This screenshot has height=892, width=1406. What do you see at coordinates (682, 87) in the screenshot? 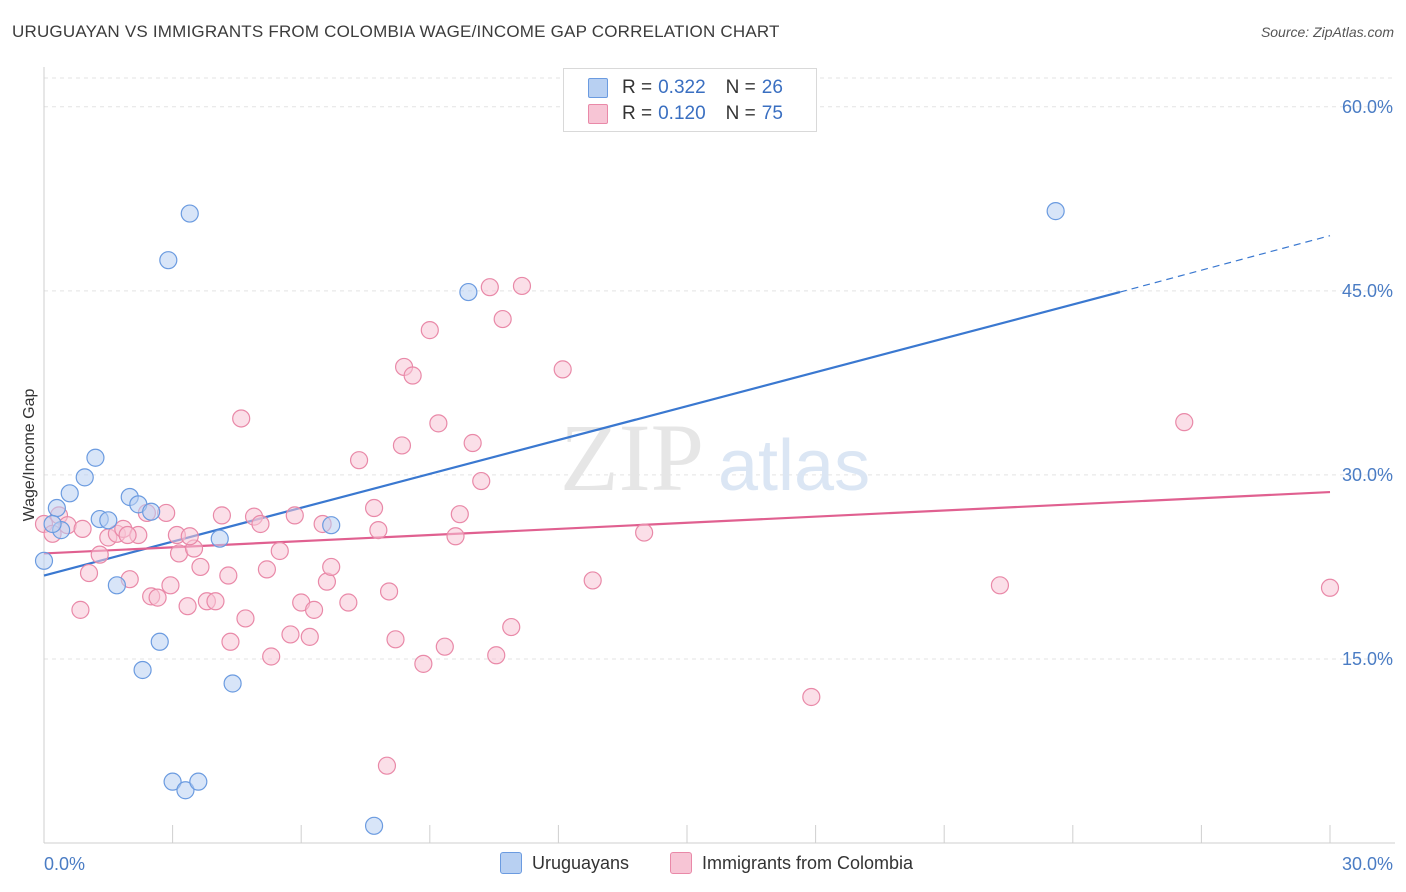
I see `legend-r-value: 0.322` at bounding box center [682, 87].